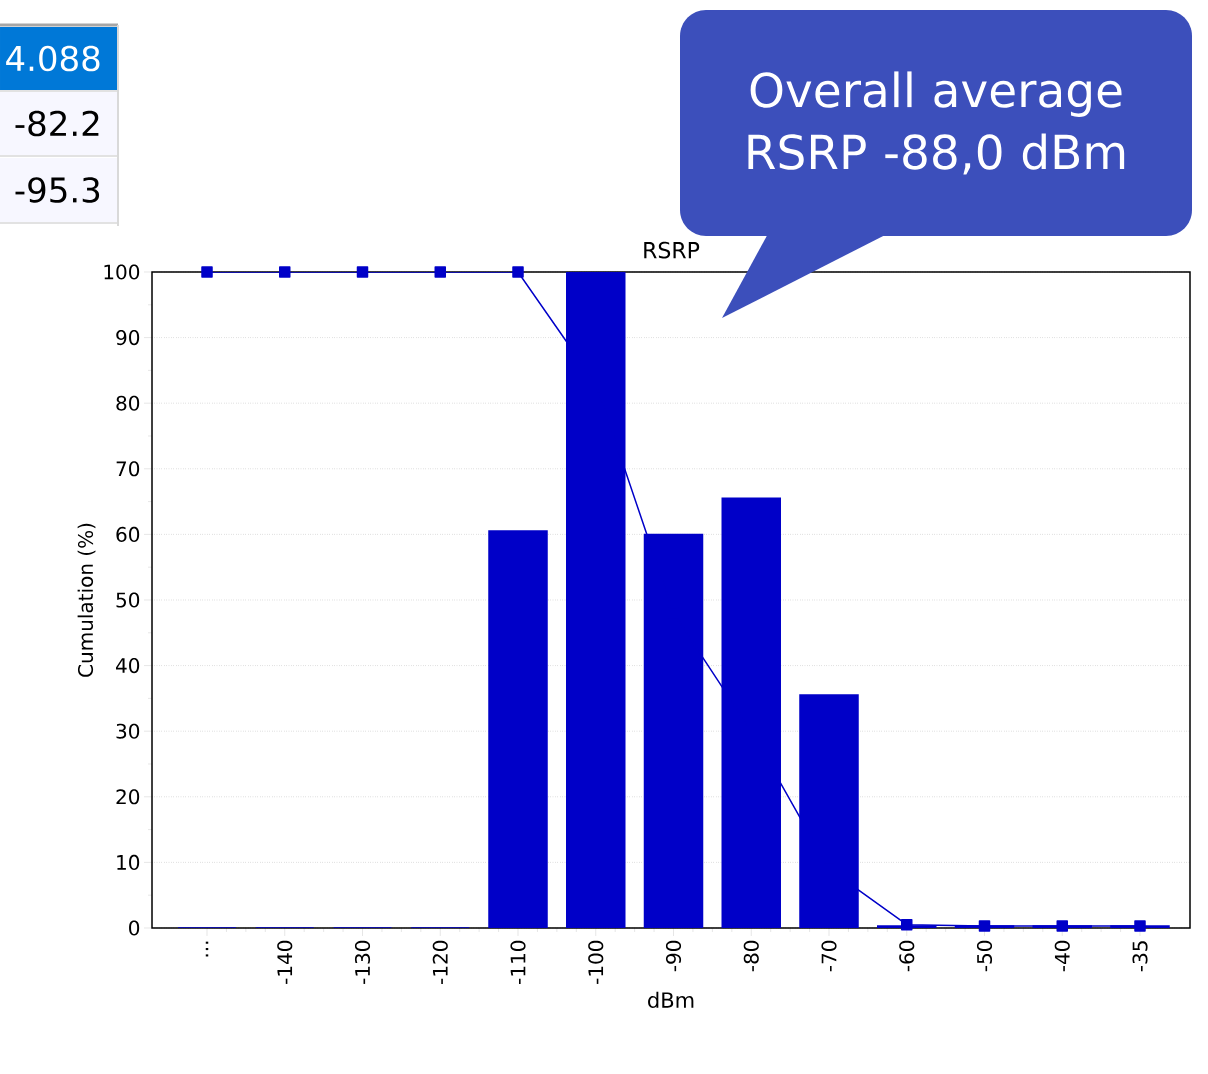  I want to click on chart-title: RSRP, so click(672, 250).